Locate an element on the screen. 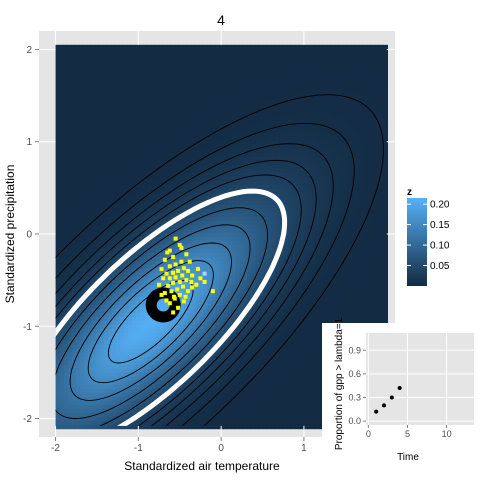 The image size is (480, 485). inset-panel-background is located at coordinates (420, 379).